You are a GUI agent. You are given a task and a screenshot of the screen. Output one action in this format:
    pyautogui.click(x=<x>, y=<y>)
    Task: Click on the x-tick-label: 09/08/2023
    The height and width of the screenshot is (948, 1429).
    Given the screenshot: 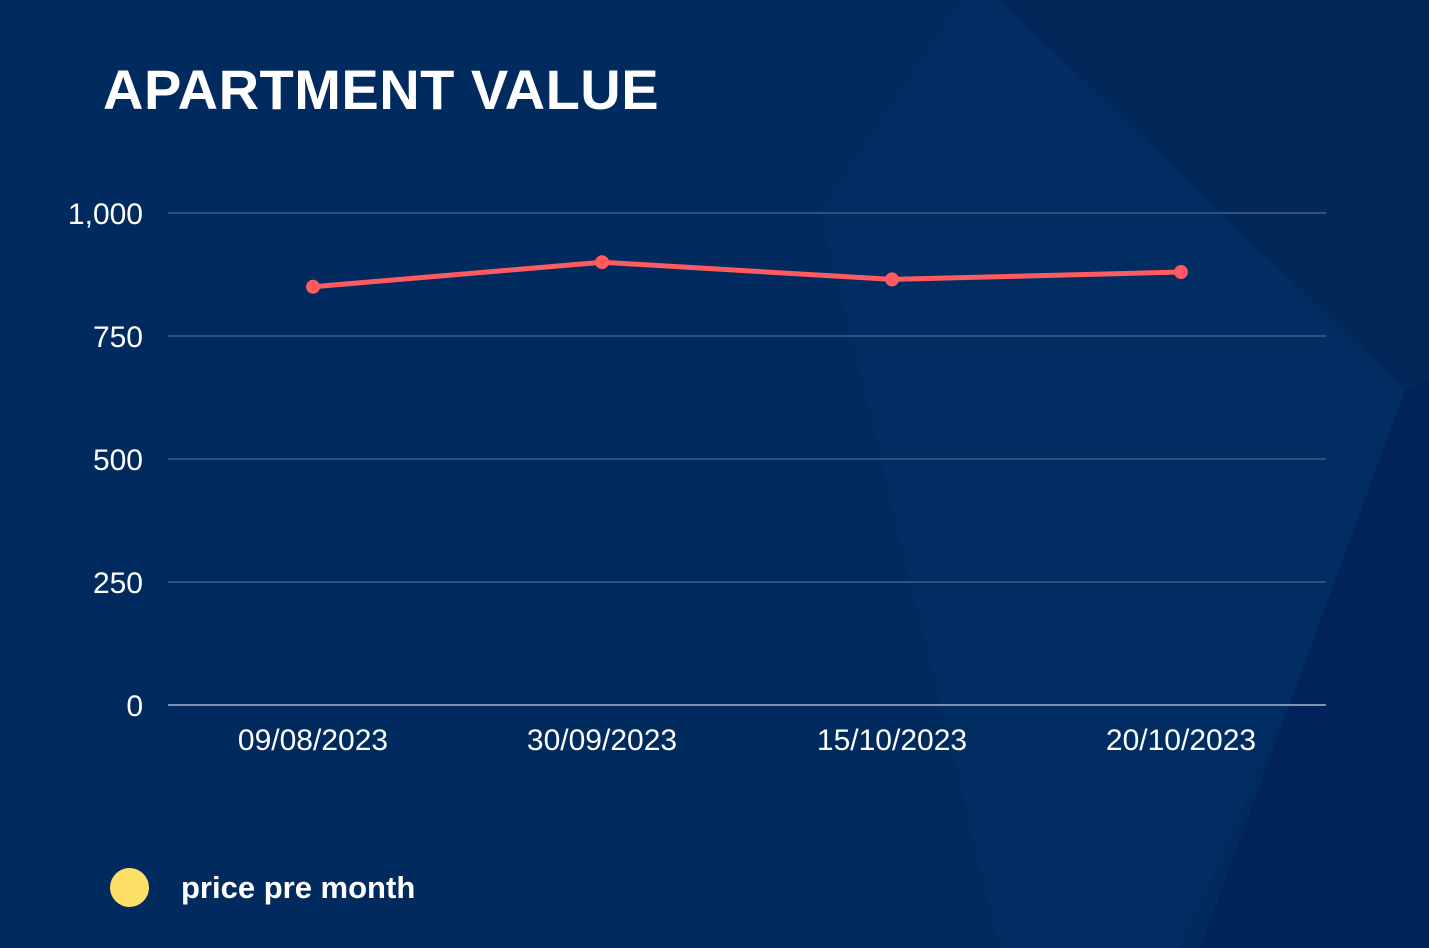 What is the action you would take?
    pyautogui.click(x=313, y=740)
    